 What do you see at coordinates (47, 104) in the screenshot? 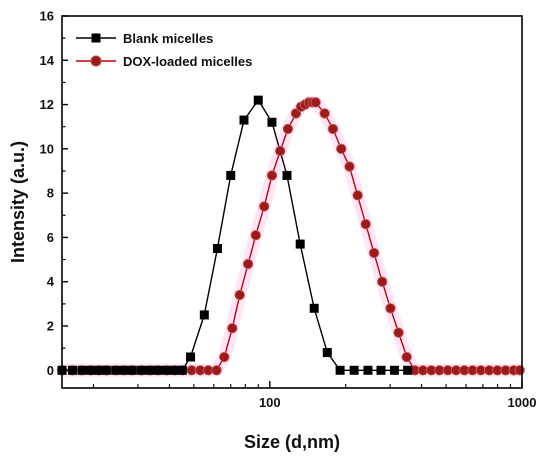
I see `y-tick-label: 12` at bounding box center [47, 104].